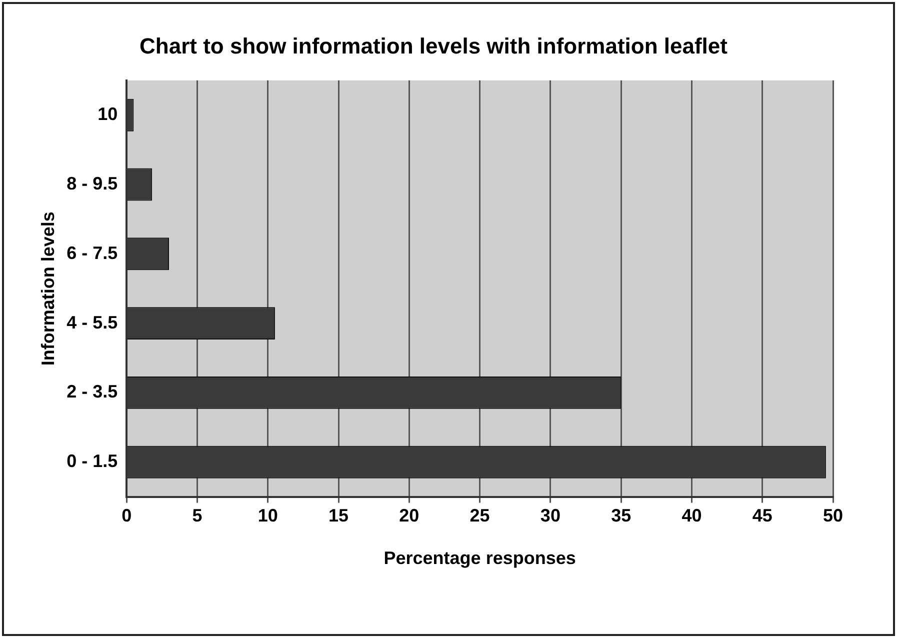  What do you see at coordinates (338, 516) in the screenshot?
I see `x-tick-label: 15` at bounding box center [338, 516].